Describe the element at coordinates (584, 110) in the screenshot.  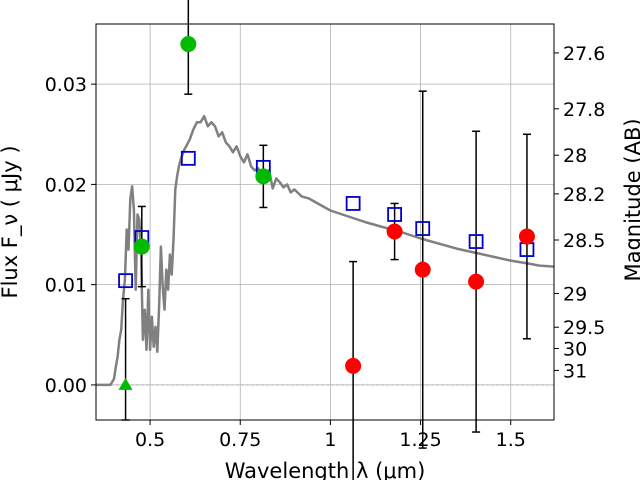
I see `right-tick-label: 27.8` at that location.